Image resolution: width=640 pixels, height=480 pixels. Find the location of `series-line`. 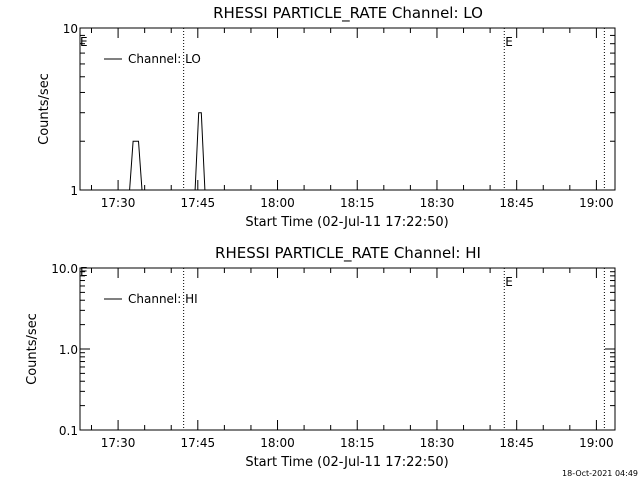

series-line is located at coordinates (167, 151).